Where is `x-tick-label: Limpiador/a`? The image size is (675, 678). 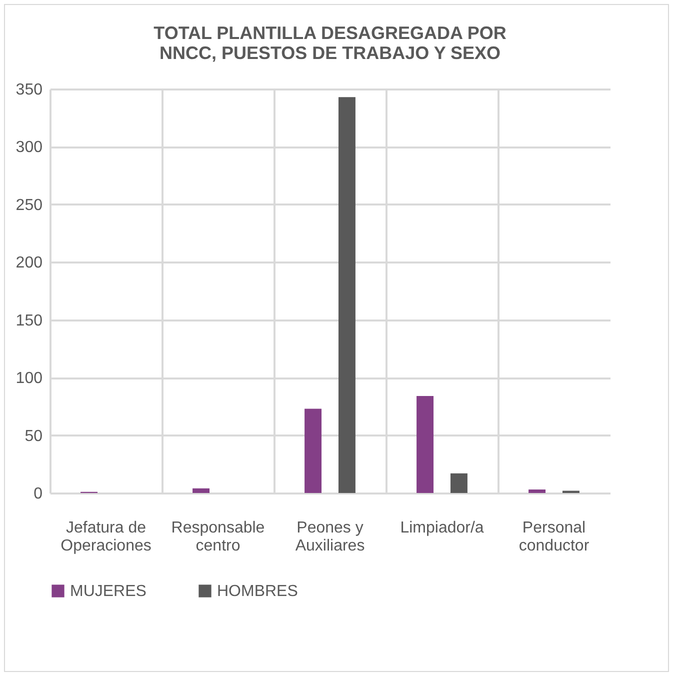
x-tick-label: Limpiador/a is located at coordinates (442, 528).